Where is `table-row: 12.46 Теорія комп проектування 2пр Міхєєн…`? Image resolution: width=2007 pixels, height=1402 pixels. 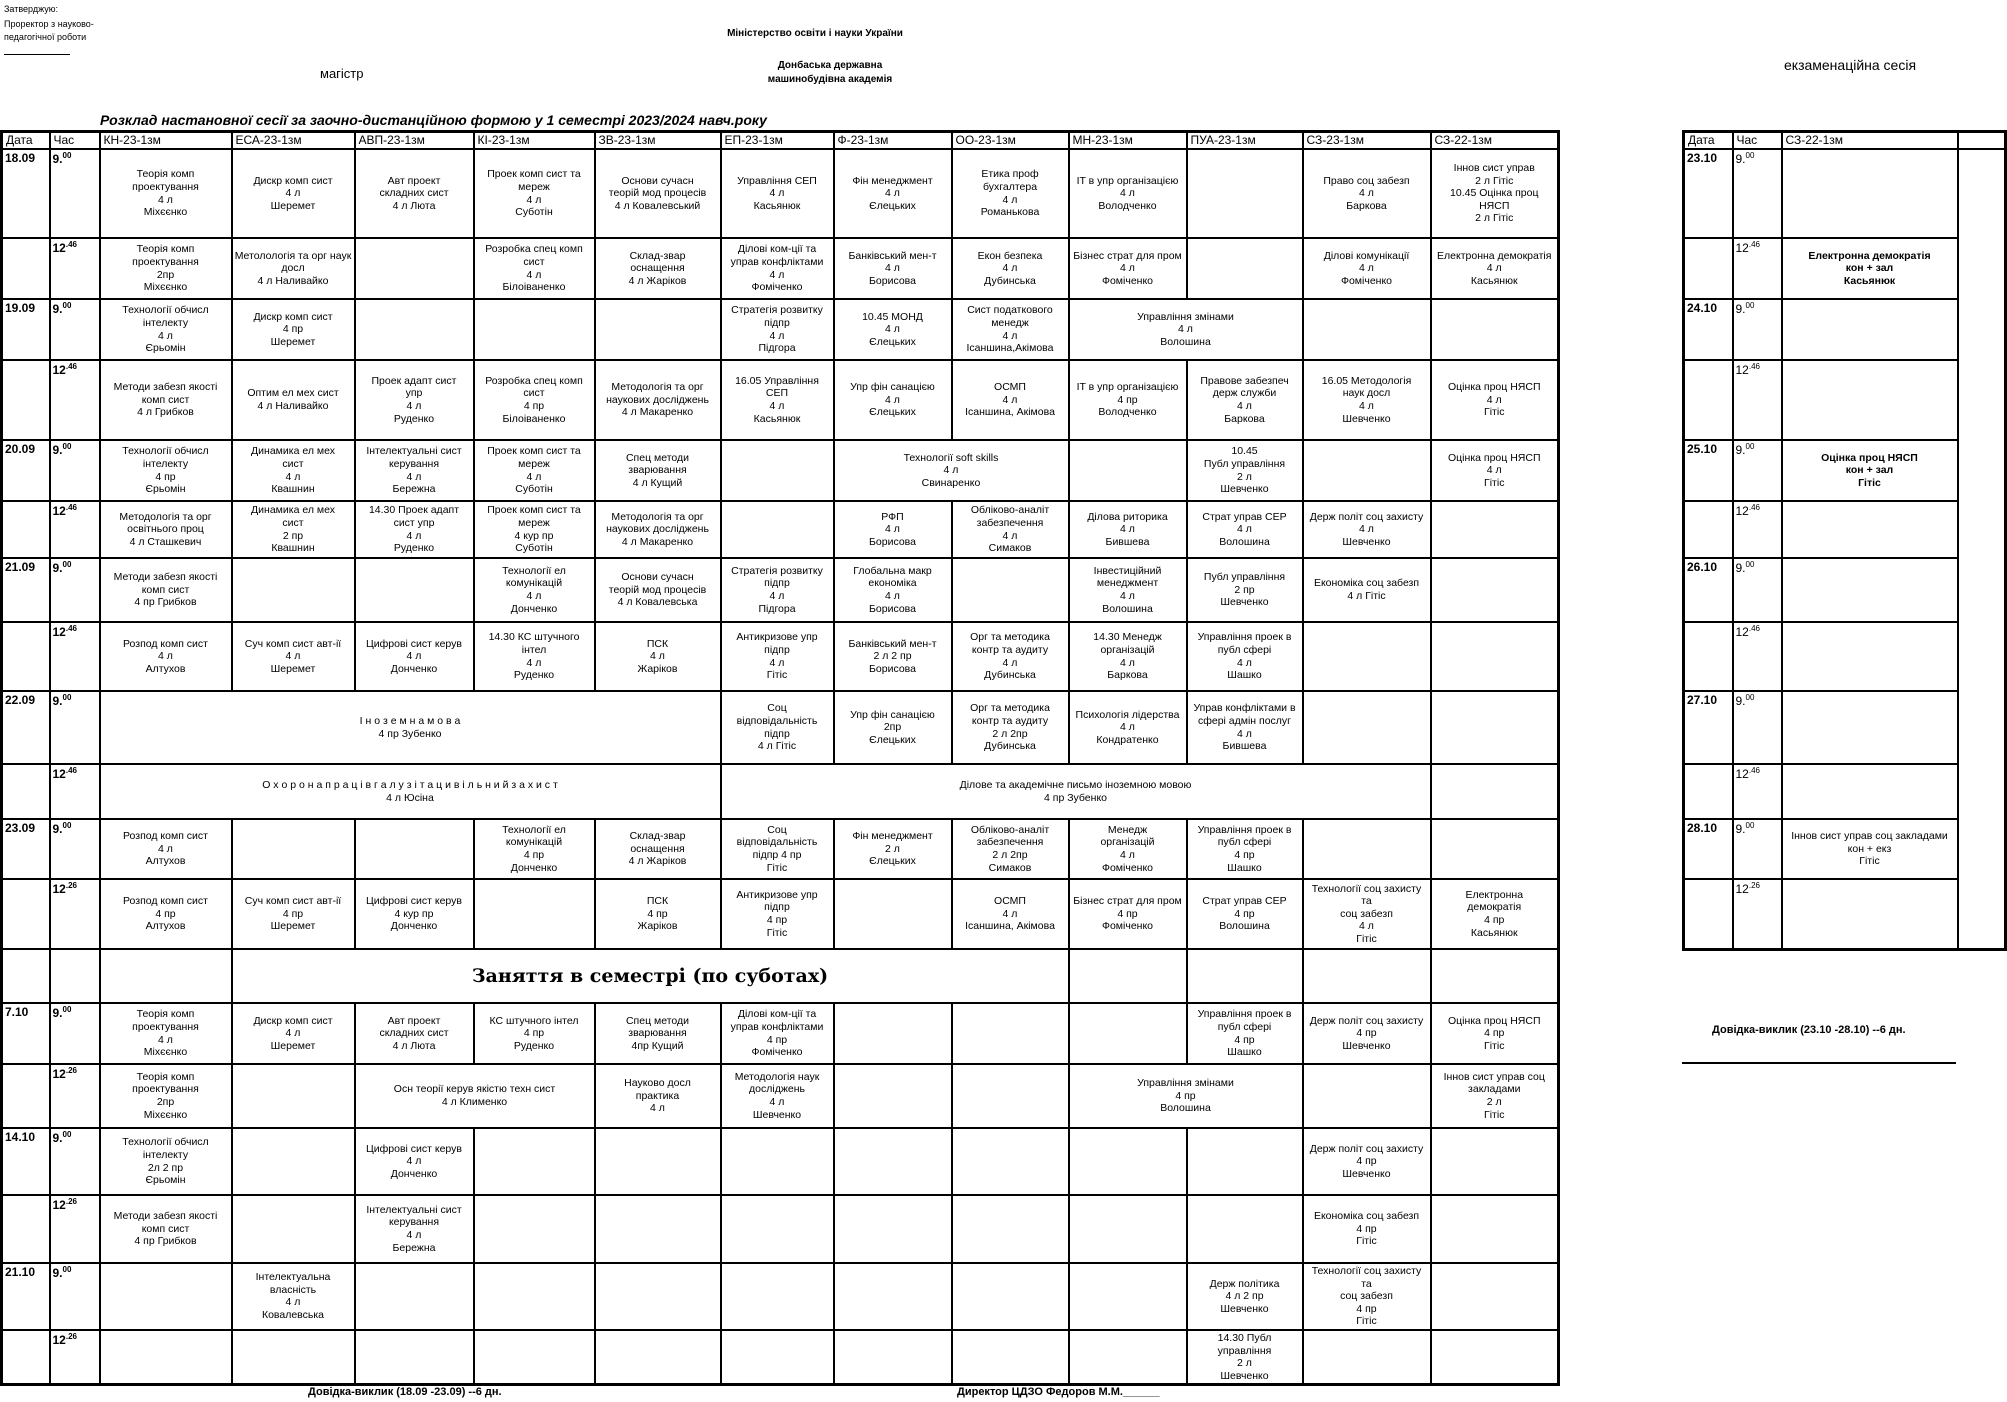 table-row: 12.46 Теорія комп проектування 2пр Міхєєн… is located at coordinates (780, 268).